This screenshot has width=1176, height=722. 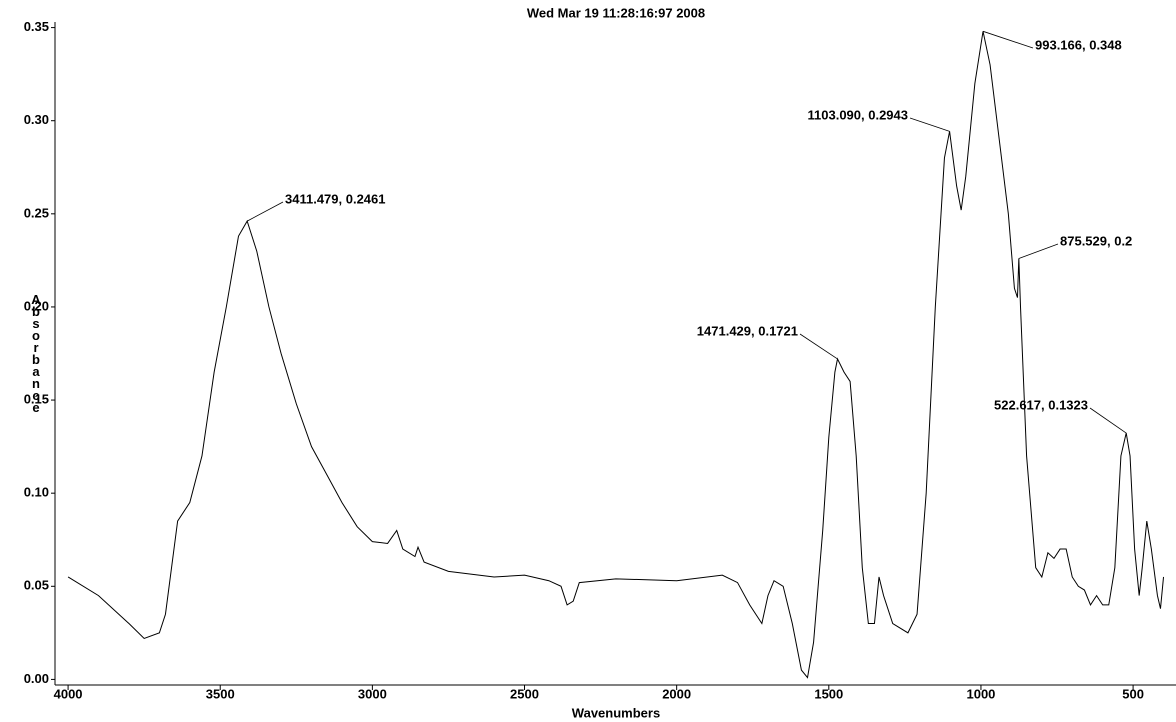 I want to click on y-tick-label: 0.00, so click(x=36, y=678).